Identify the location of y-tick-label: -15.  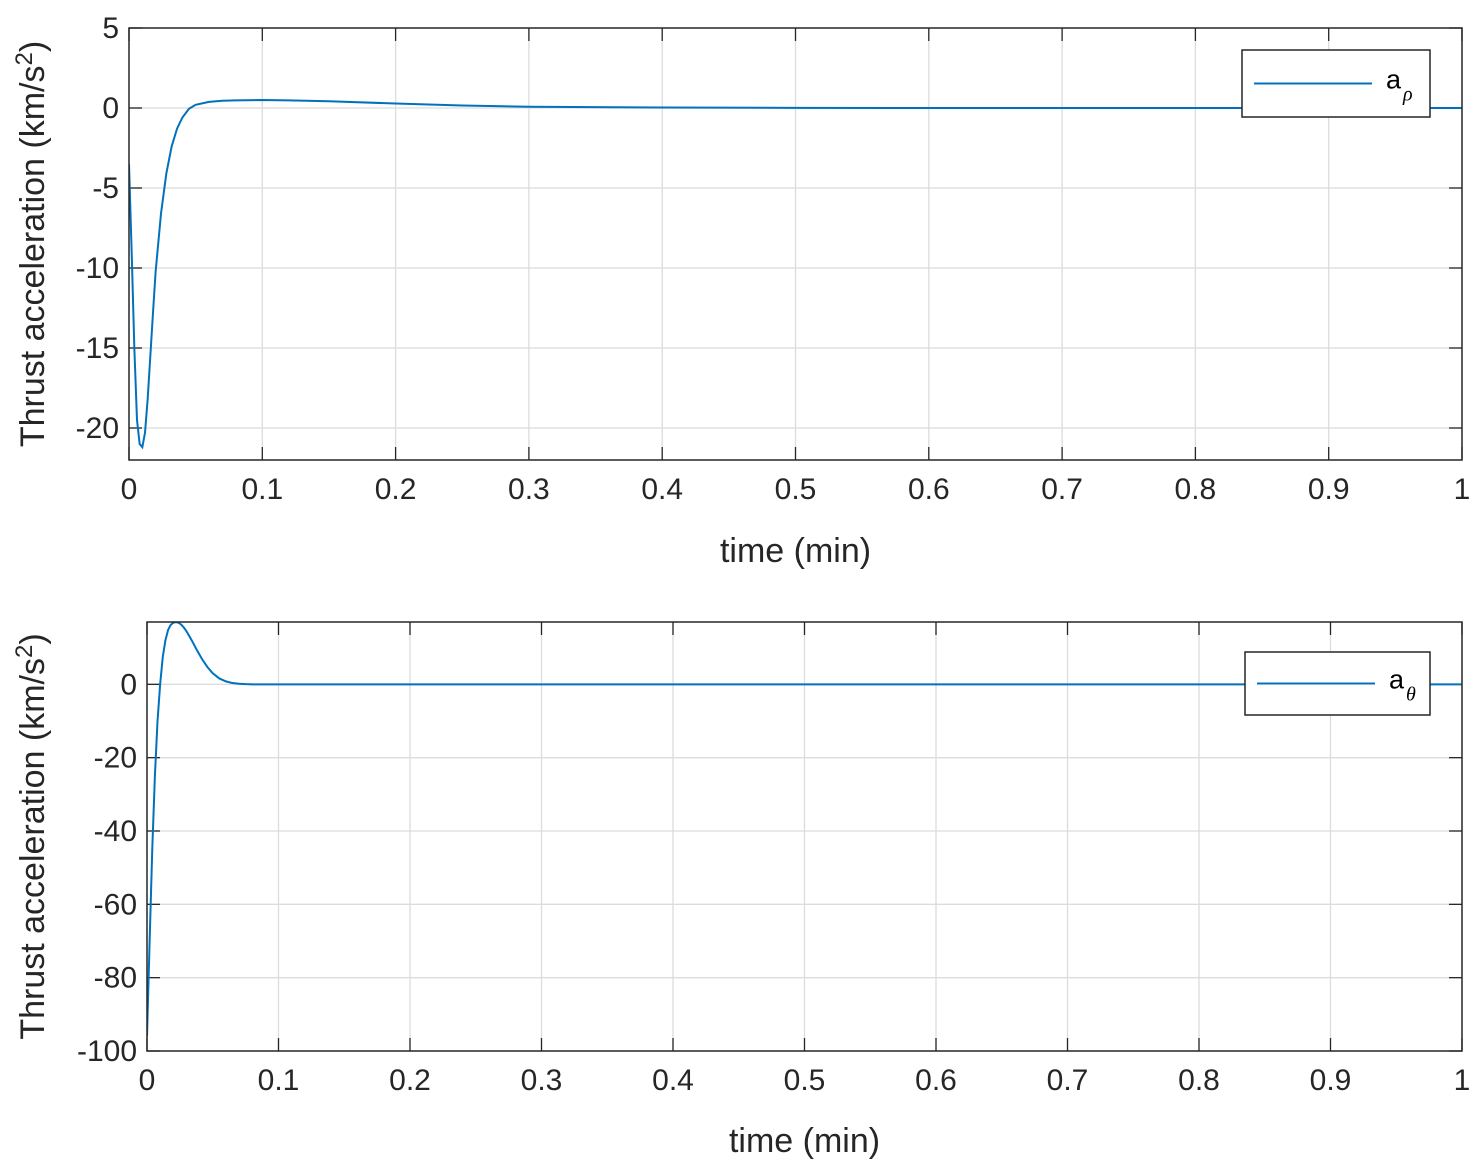
(97, 348).